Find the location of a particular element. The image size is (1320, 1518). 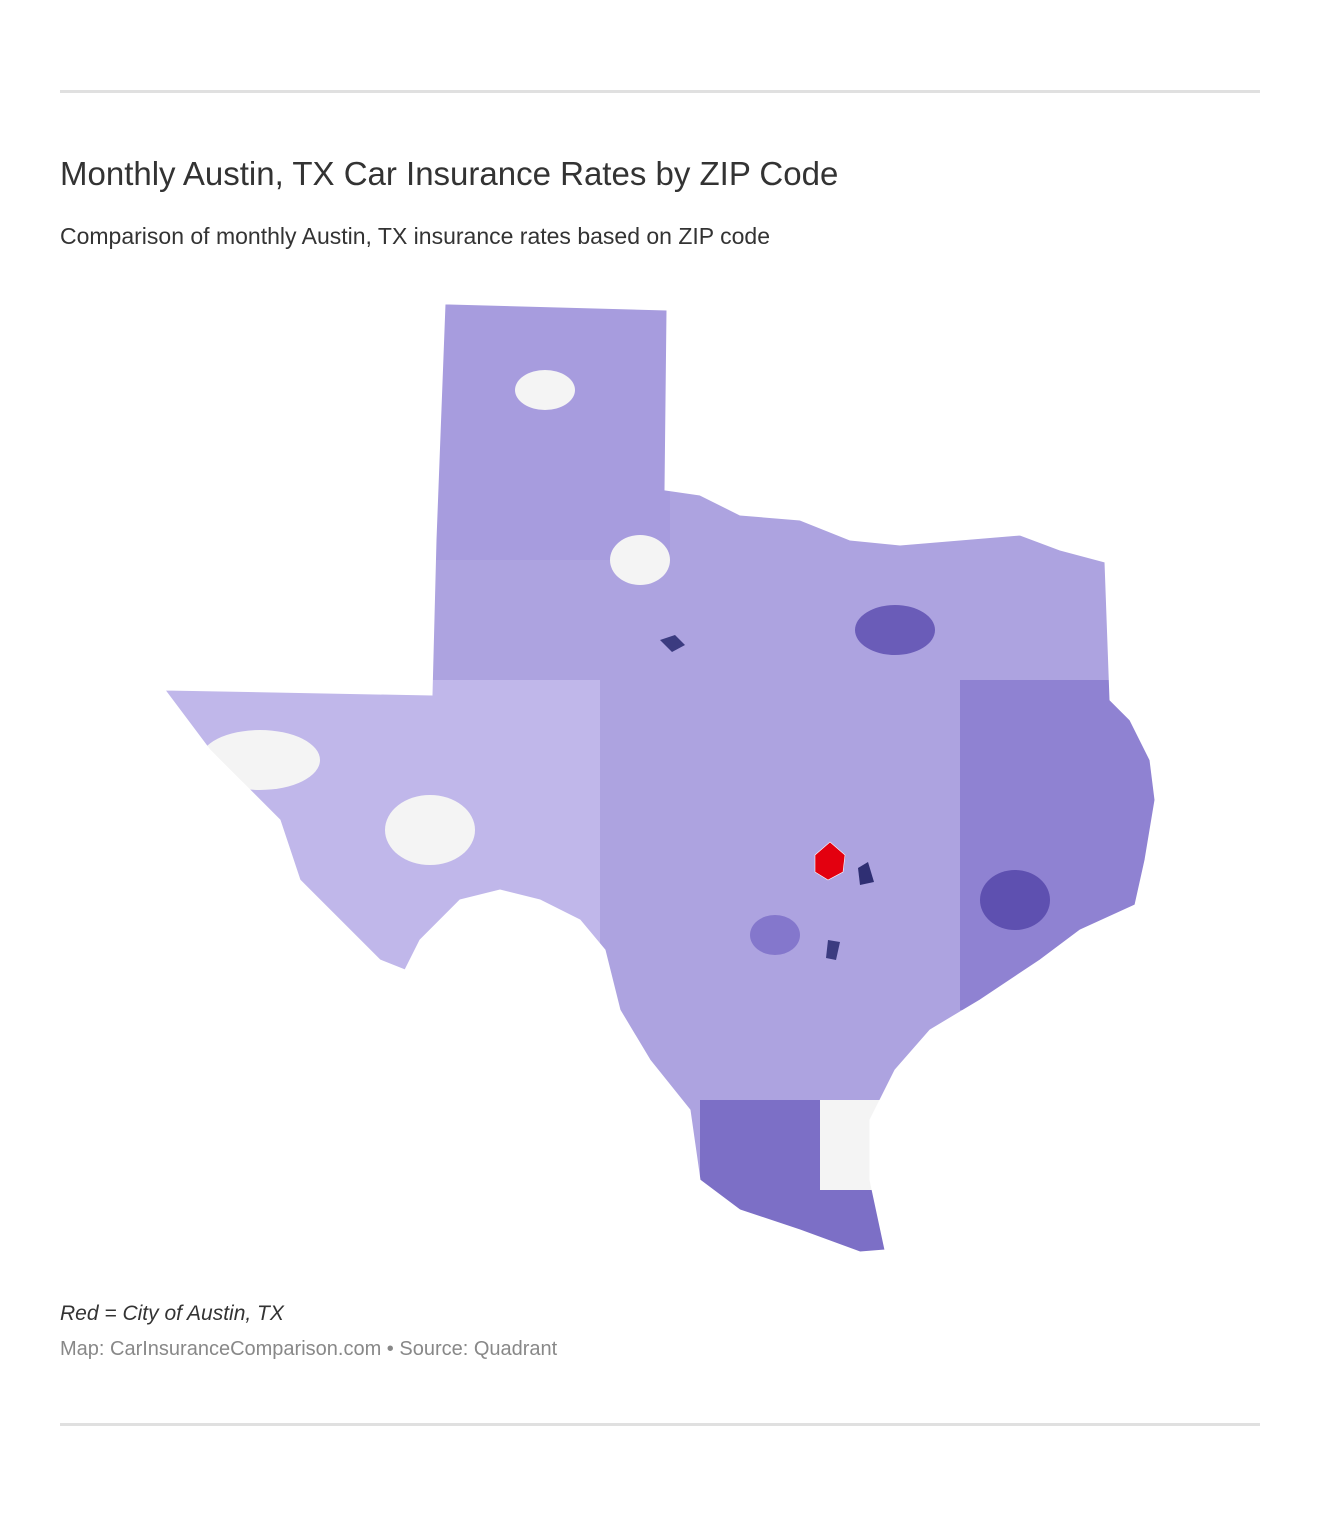

bottom-rule is located at coordinates (660, 1424).